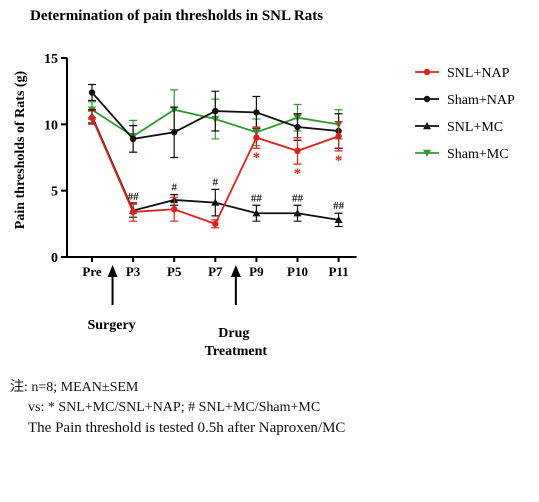  I want to click on note: vs: * SNL+MC/SNL+NAP; # SNL+MC/Sham+MC, so click(174, 407).